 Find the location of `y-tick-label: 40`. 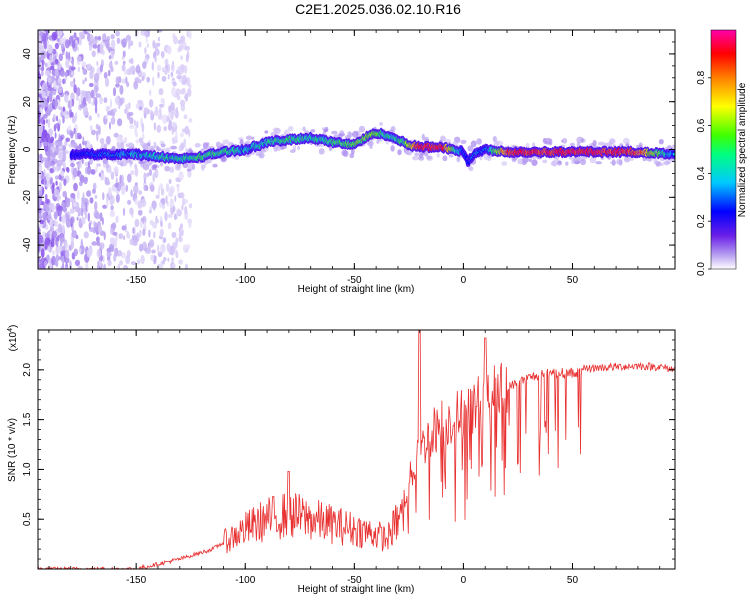

y-tick-label: 40 is located at coordinates (27, 54).